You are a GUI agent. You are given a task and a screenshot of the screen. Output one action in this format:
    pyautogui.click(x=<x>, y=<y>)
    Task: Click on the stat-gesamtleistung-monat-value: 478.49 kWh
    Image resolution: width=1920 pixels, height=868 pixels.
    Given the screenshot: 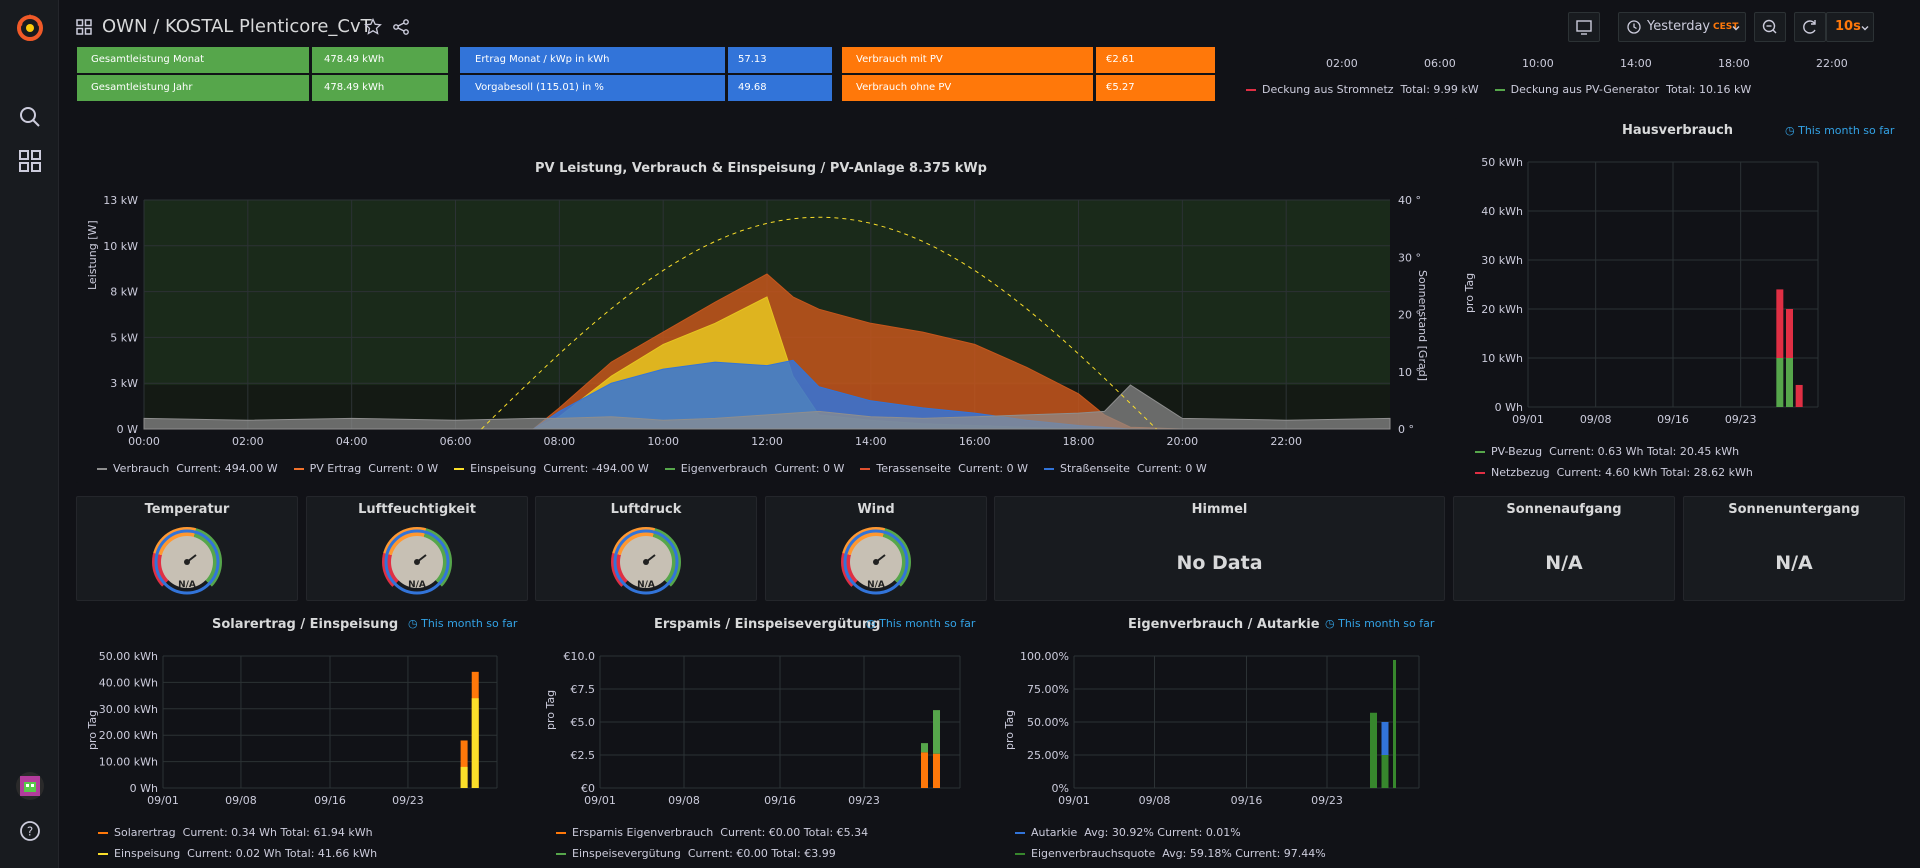 What is the action you would take?
    pyautogui.click(x=380, y=60)
    